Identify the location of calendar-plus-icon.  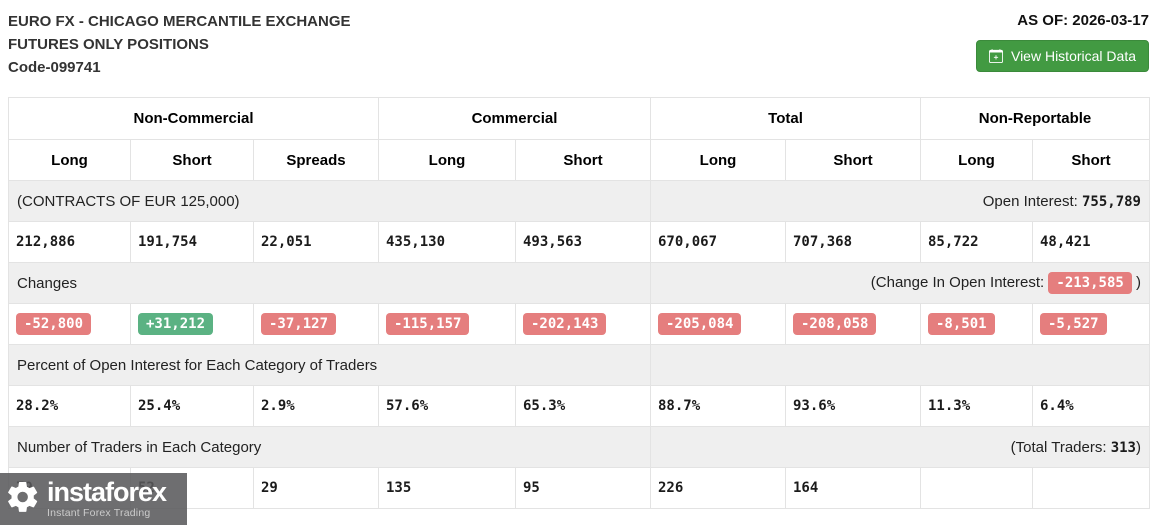
(995, 56).